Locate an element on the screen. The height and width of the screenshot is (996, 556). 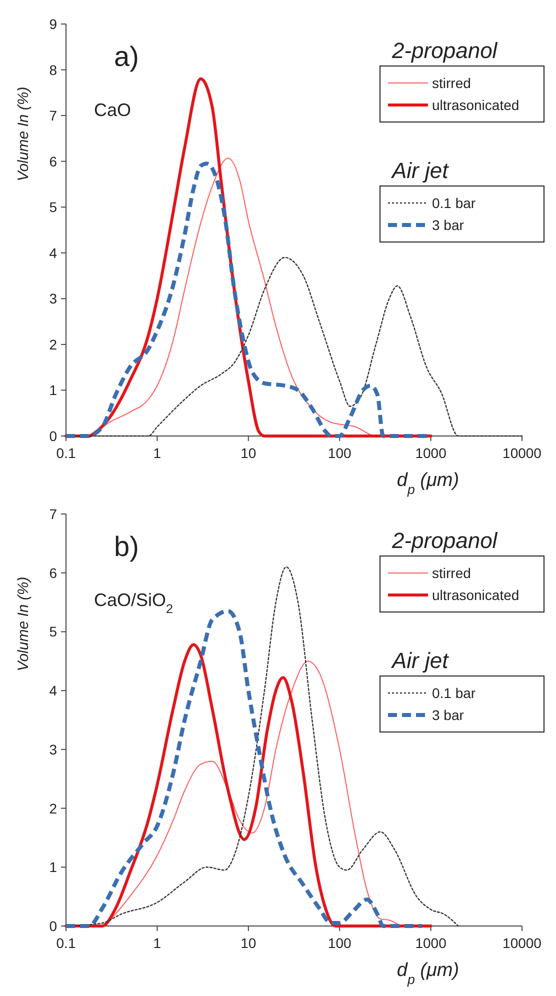
annotation: b) is located at coordinates (126, 546).